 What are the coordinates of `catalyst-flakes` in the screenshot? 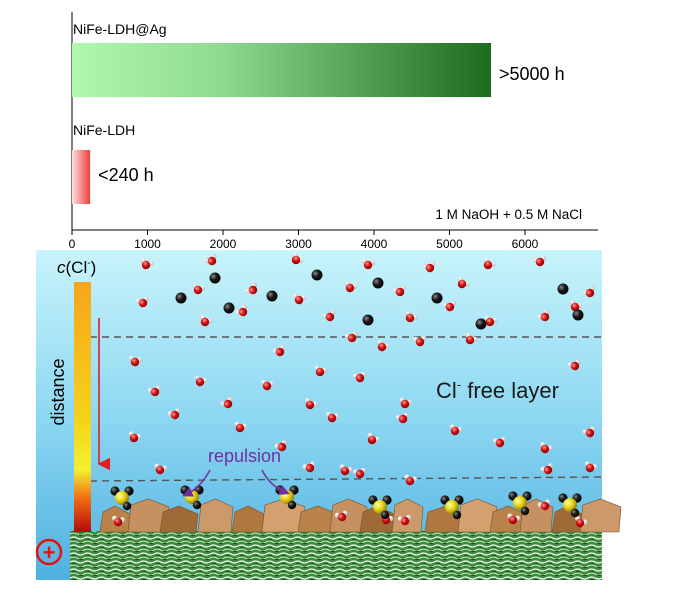 It's located at (360, 515).